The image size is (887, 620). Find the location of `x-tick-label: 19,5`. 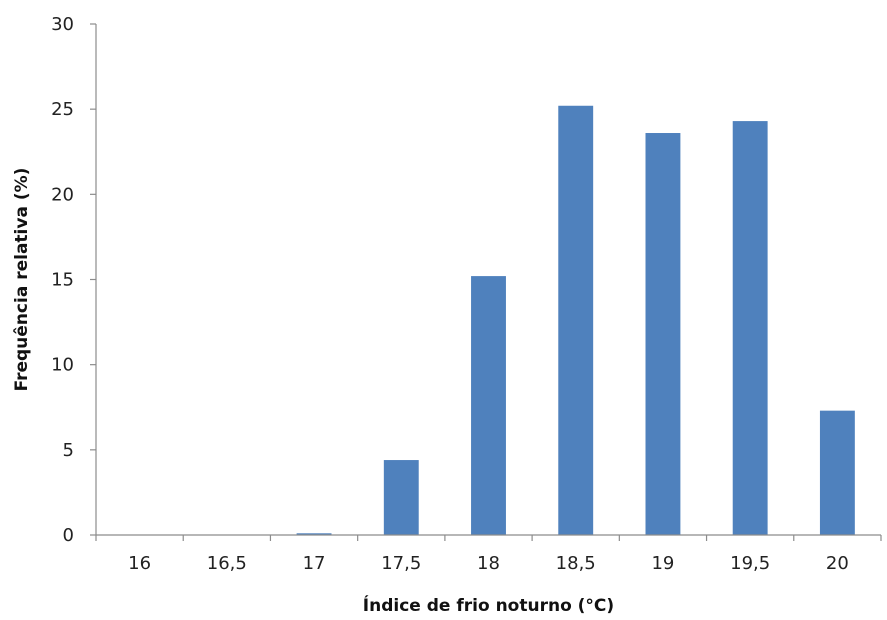

x-tick-label: 19,5 is located at coordinates (750, 563).